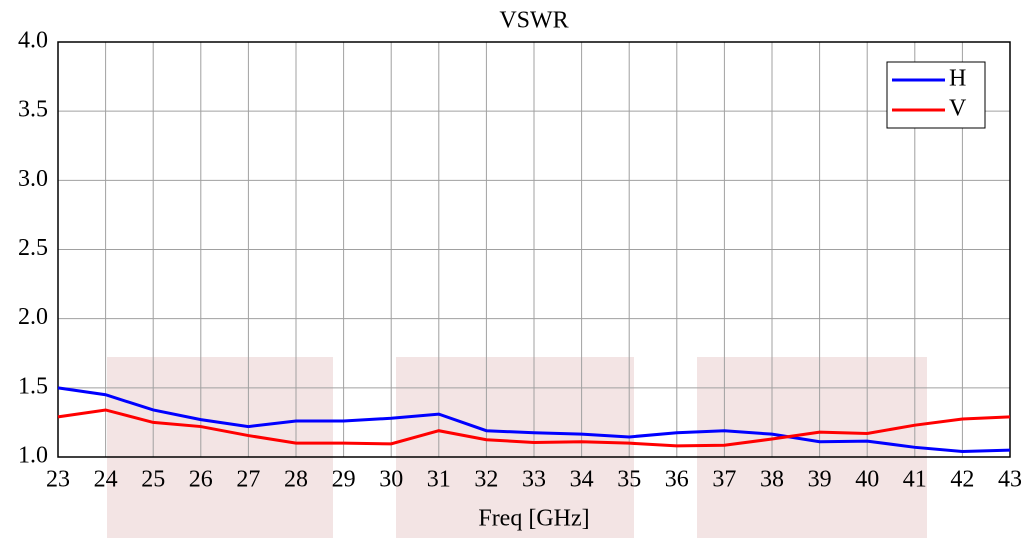 The width and height of the screenshot is (1029, 538). What do you see at coordinates (33, 317) in the screenshot?
I see `y-tick-label: 2.0` at bounding box center [33, 317].